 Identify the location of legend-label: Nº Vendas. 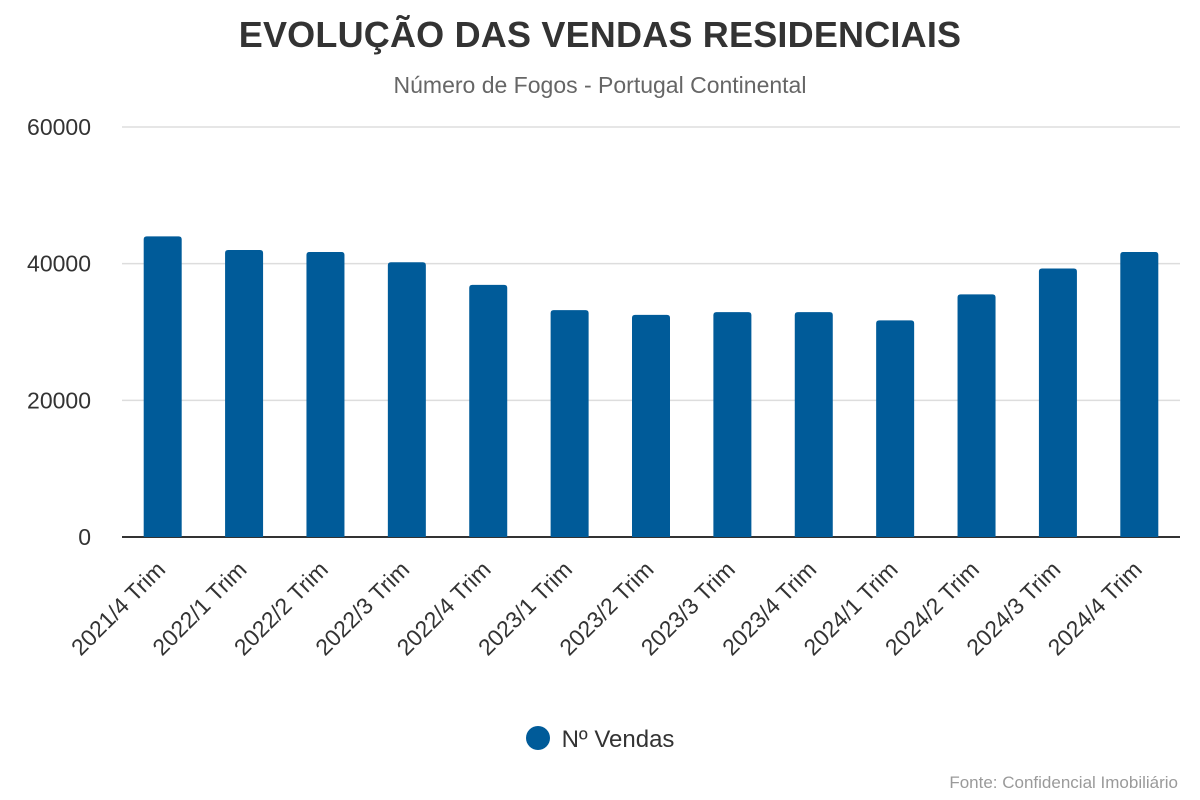
(618, 739).